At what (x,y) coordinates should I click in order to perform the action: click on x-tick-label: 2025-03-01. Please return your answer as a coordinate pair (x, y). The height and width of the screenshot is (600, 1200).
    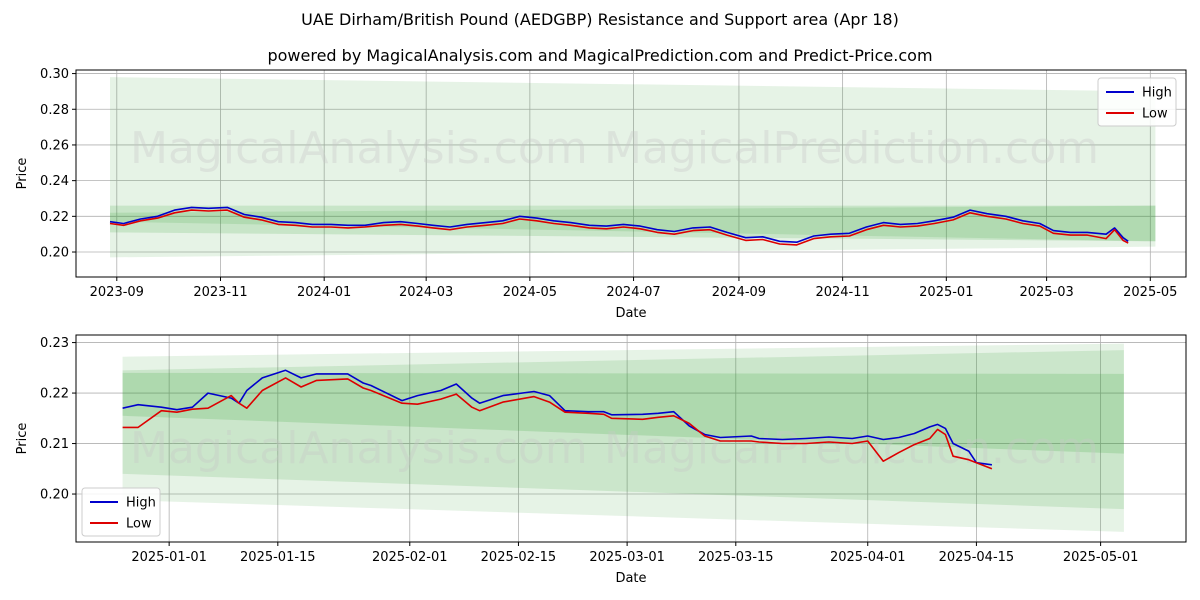
    Looking at the image, I should click on (627, 557).